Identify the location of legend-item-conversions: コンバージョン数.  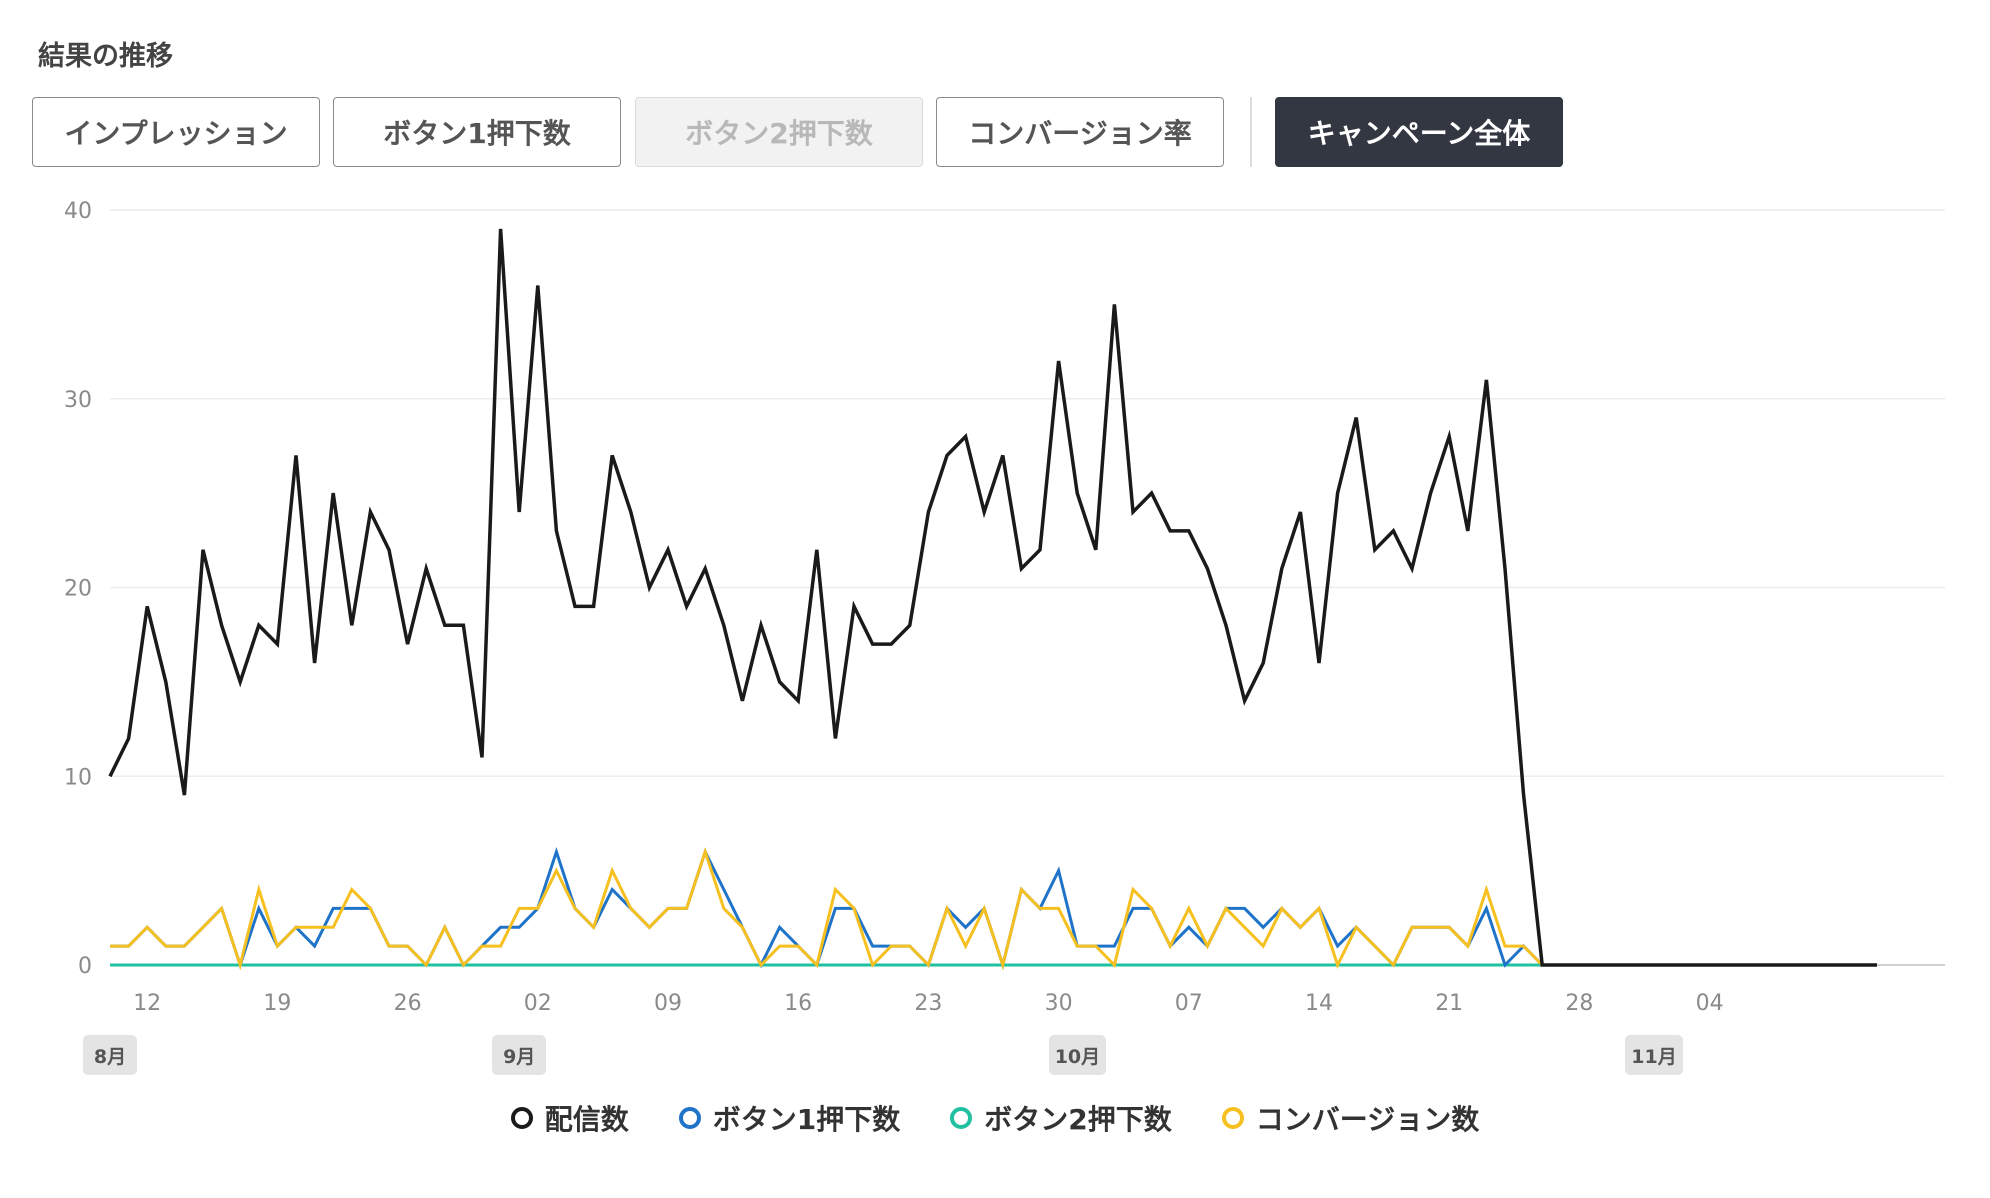
(1350, 1118).